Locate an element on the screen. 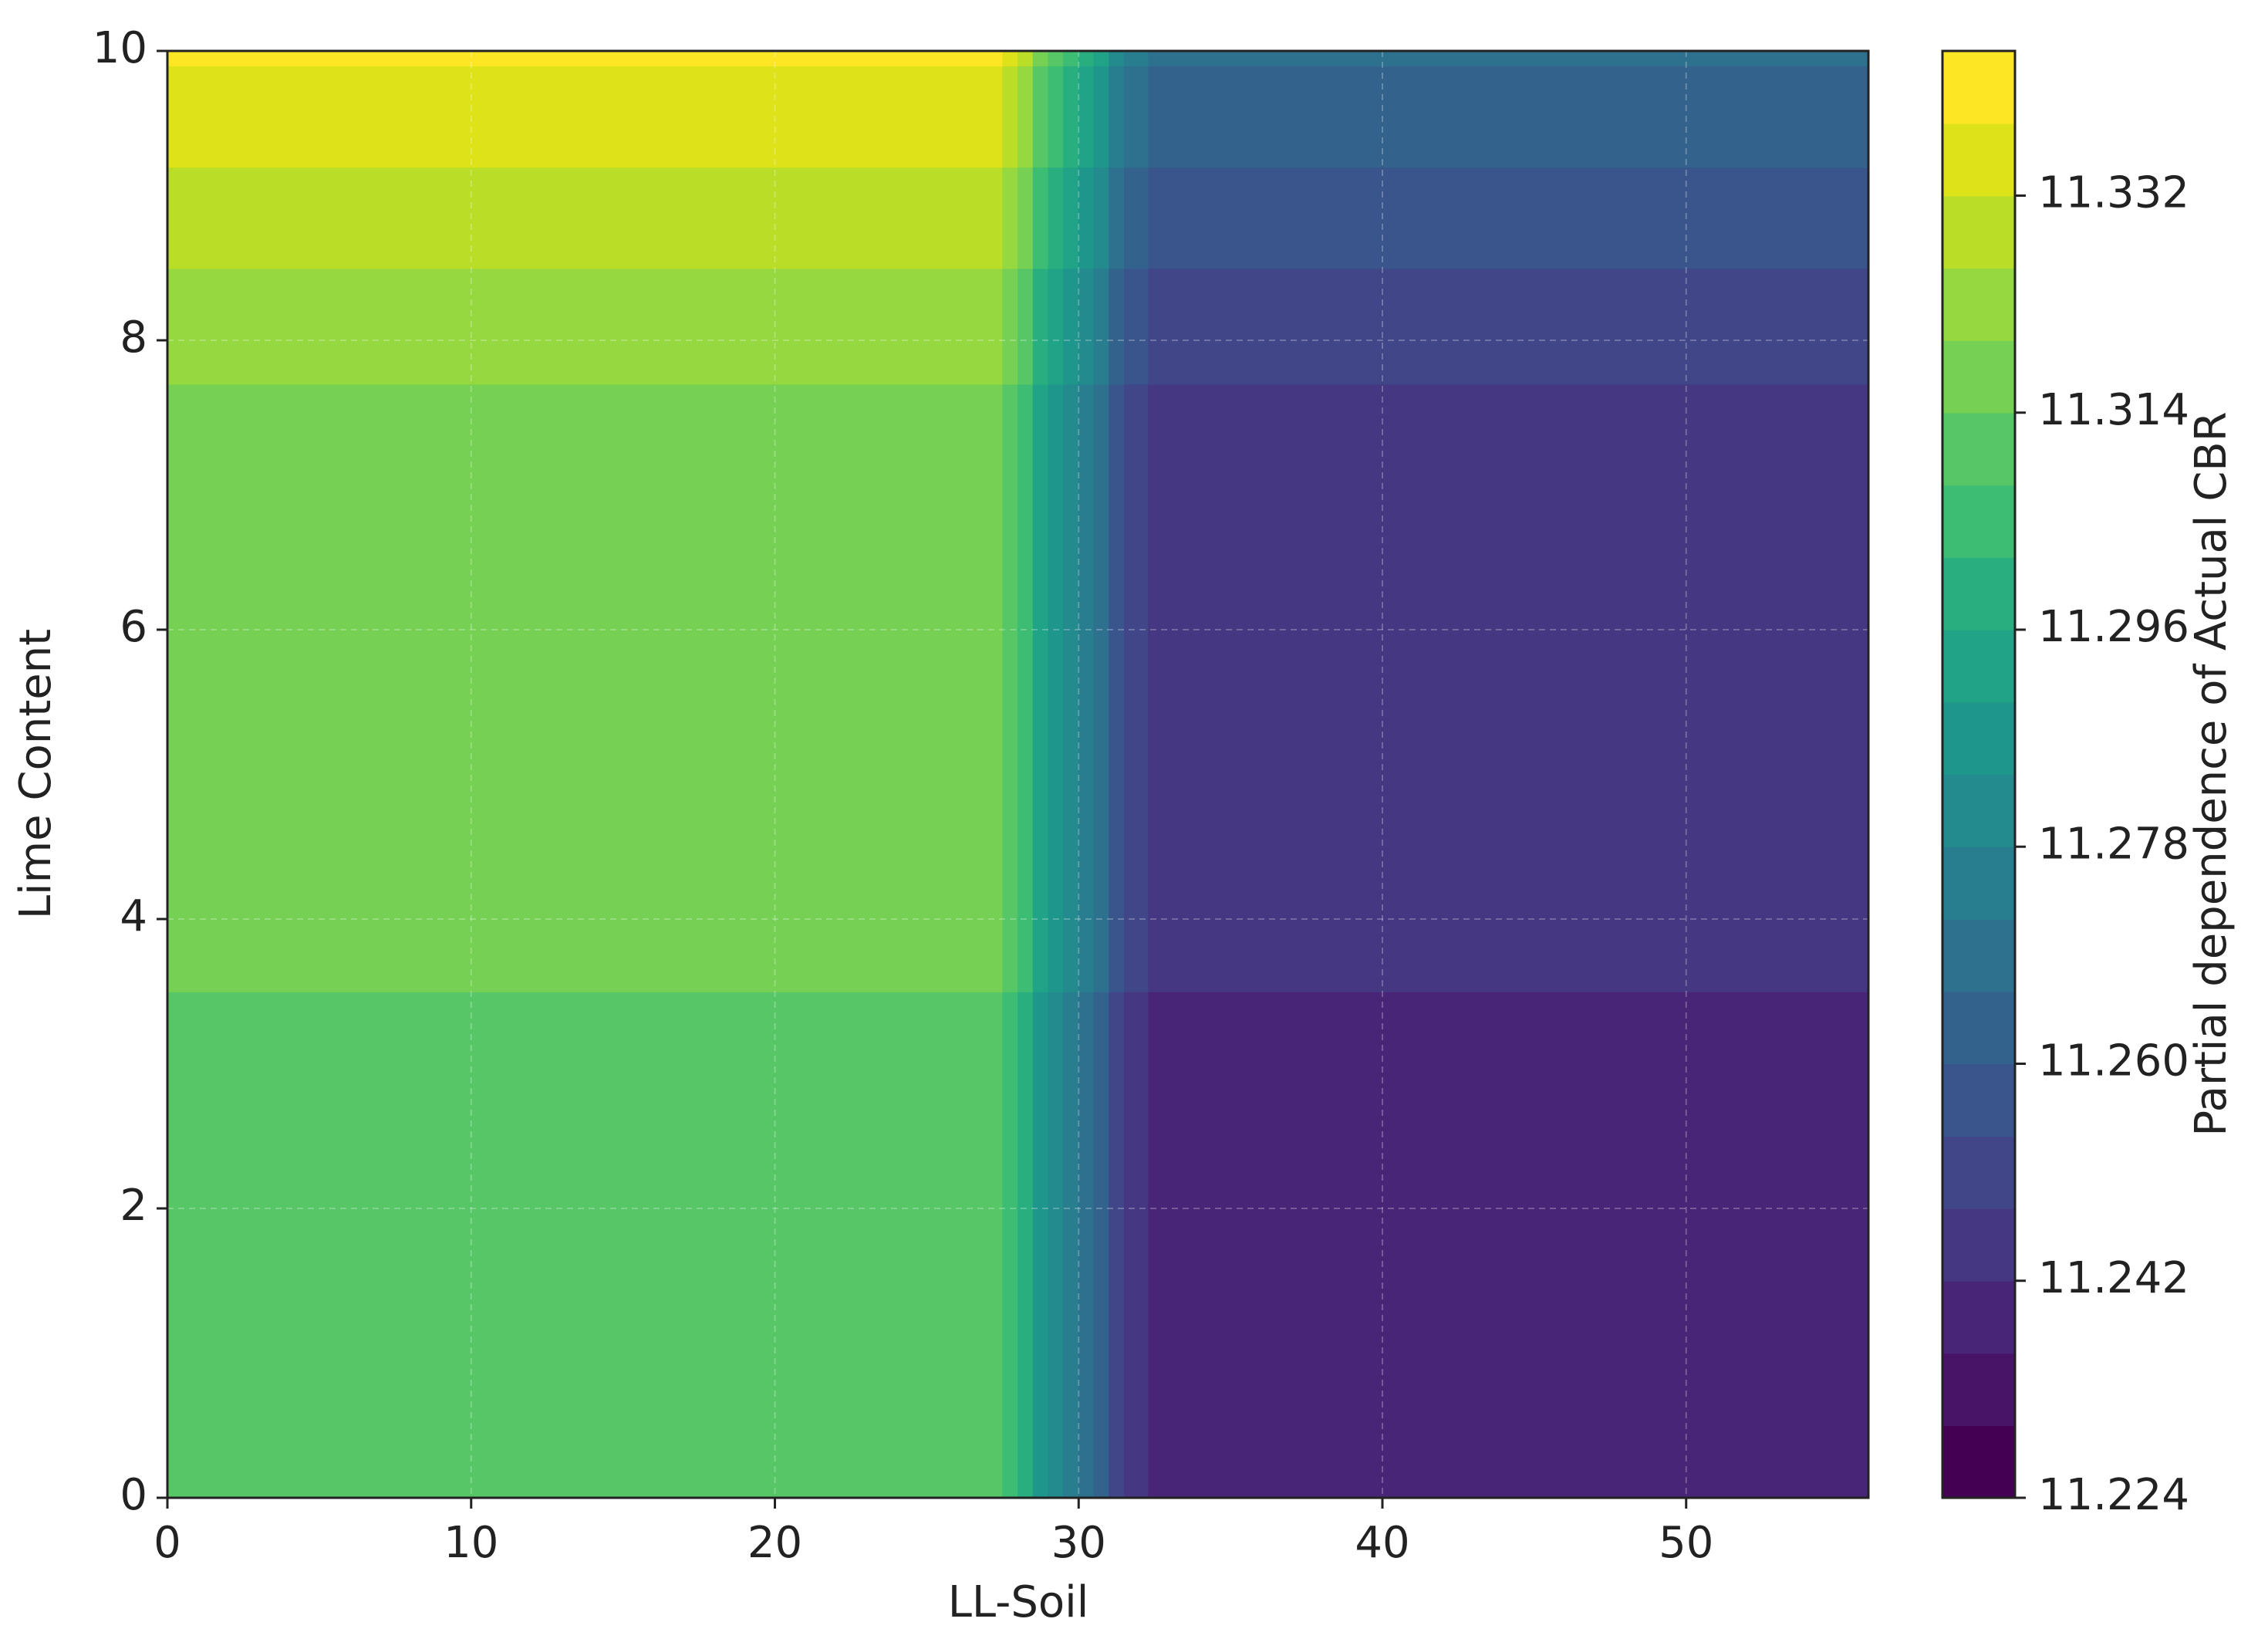  x-axis-label: LL-Soil is located at coordinates (1019, 1602).